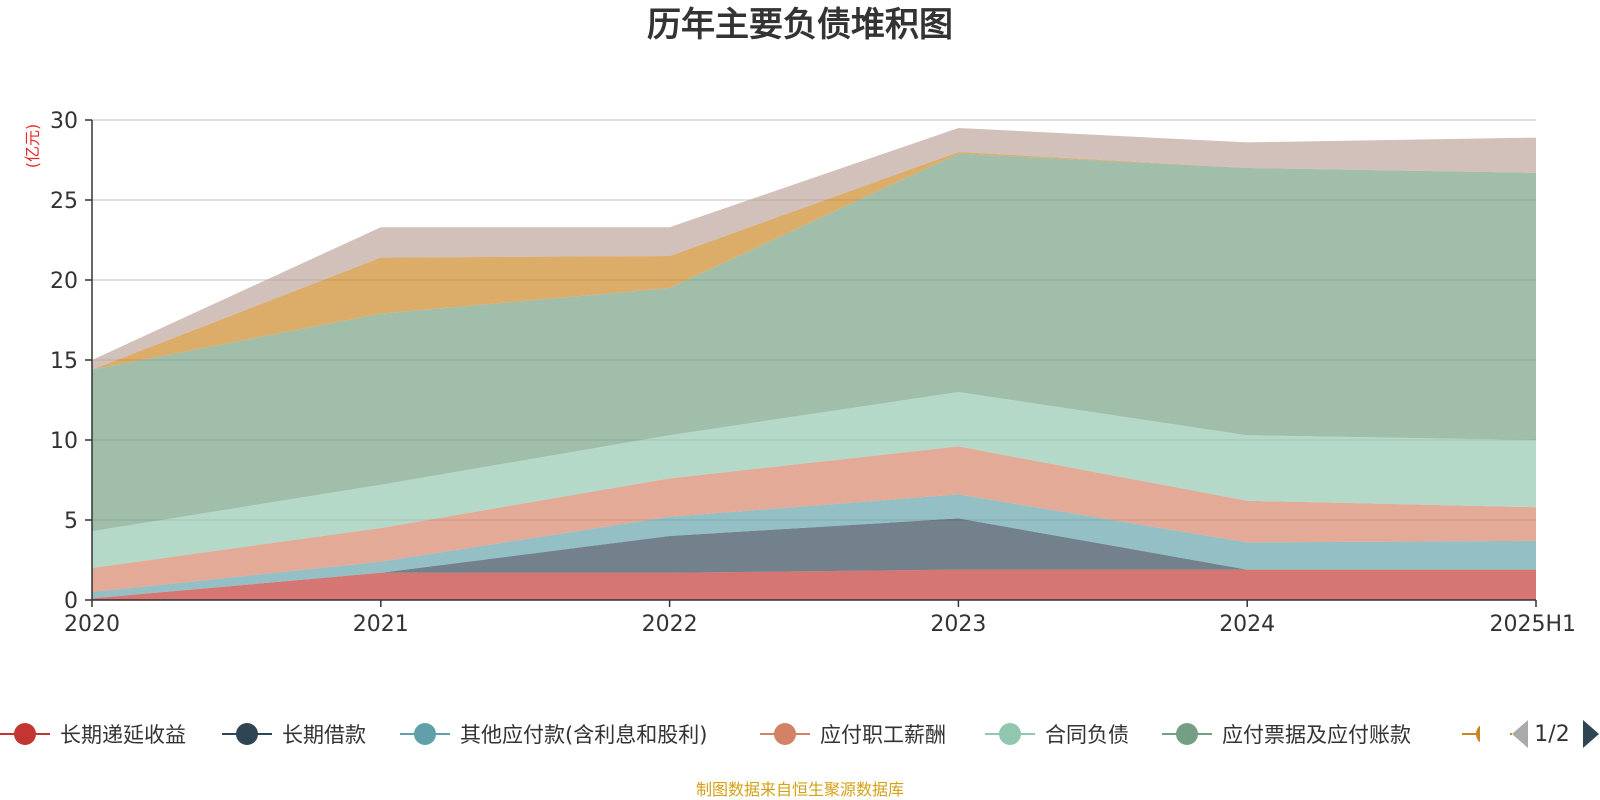  Describe the element at coordinates (1247, 624) in the screenshot. I see `x-tick-label: 2024` at that location.